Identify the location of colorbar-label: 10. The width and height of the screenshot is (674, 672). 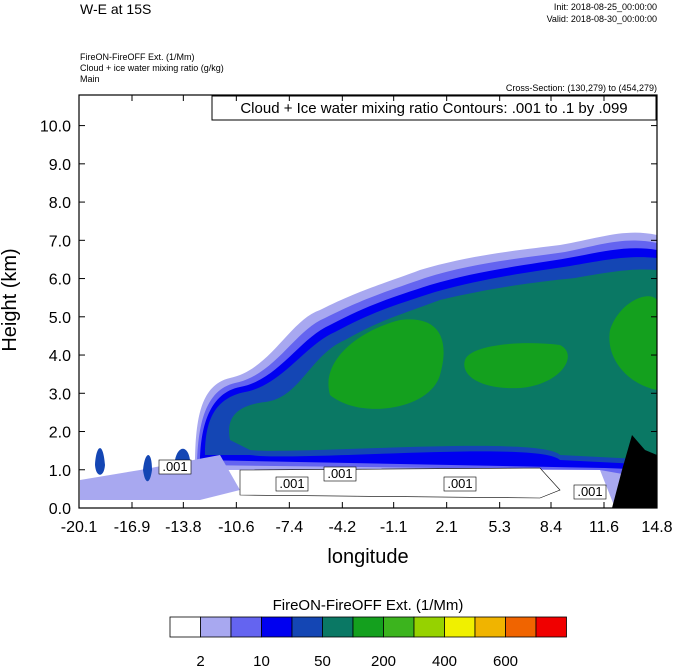
(261, 660).